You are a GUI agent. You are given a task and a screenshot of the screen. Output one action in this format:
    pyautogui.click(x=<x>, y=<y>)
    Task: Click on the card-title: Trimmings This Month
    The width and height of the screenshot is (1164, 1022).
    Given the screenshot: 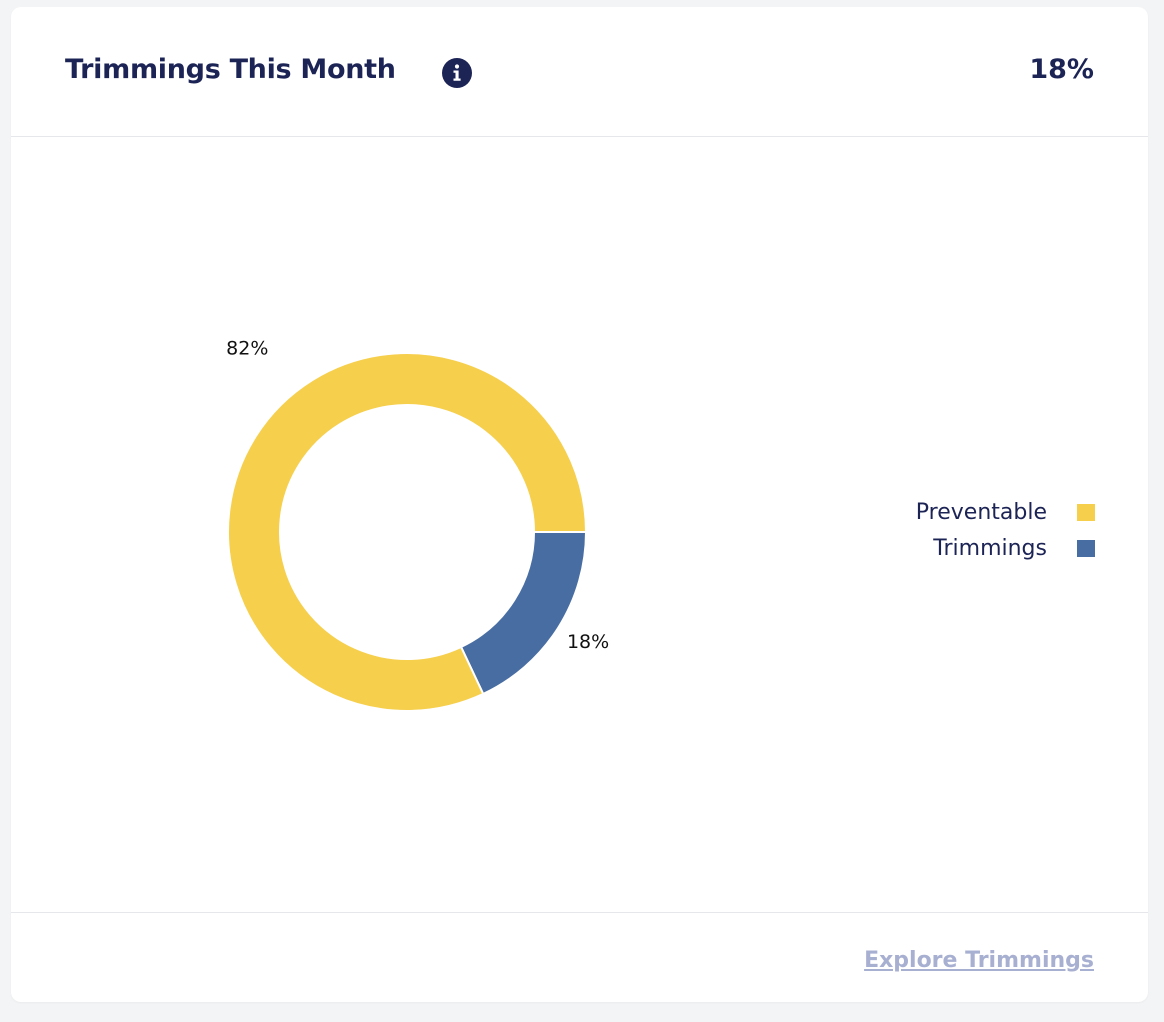 What is the action you would take?
    pyautogui.click(x=230, y=69)
    